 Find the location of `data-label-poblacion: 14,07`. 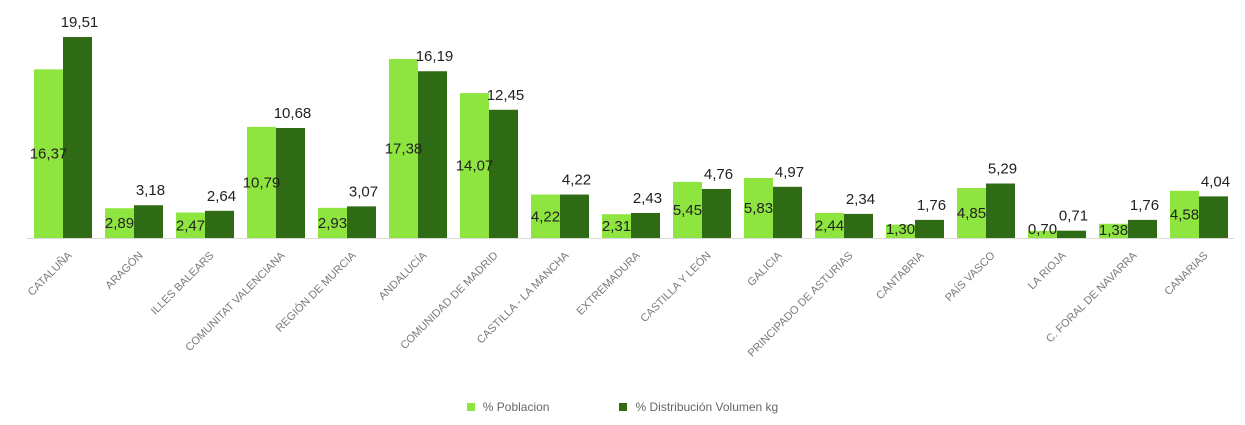

data-label-poblacion: 14,07 is located at coordinates (475, 166).